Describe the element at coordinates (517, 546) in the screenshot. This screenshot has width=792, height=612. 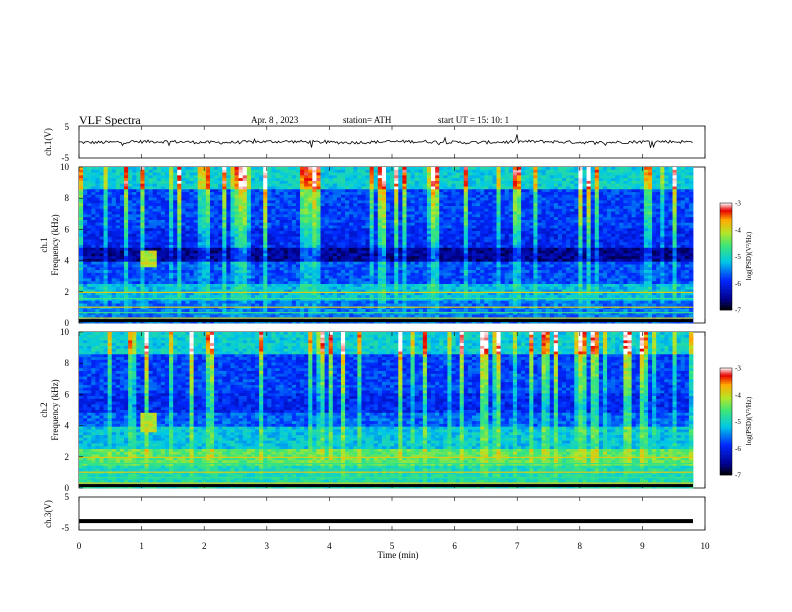
I see `time-tick-label: 7` at that location.